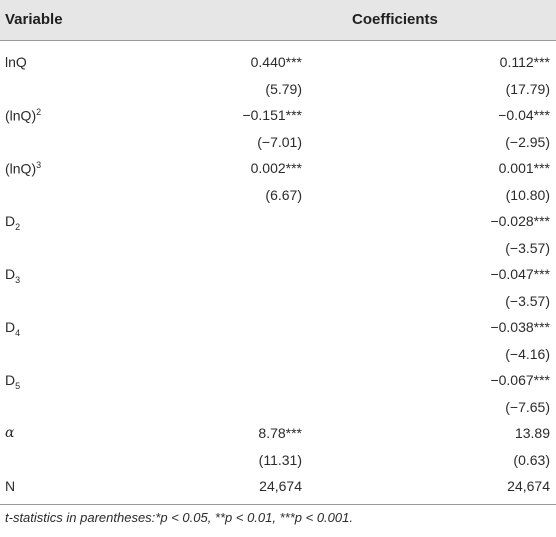  I want to click on table-row: (lnQ)2 −0.151*** −0.04***, so click(278, 115).